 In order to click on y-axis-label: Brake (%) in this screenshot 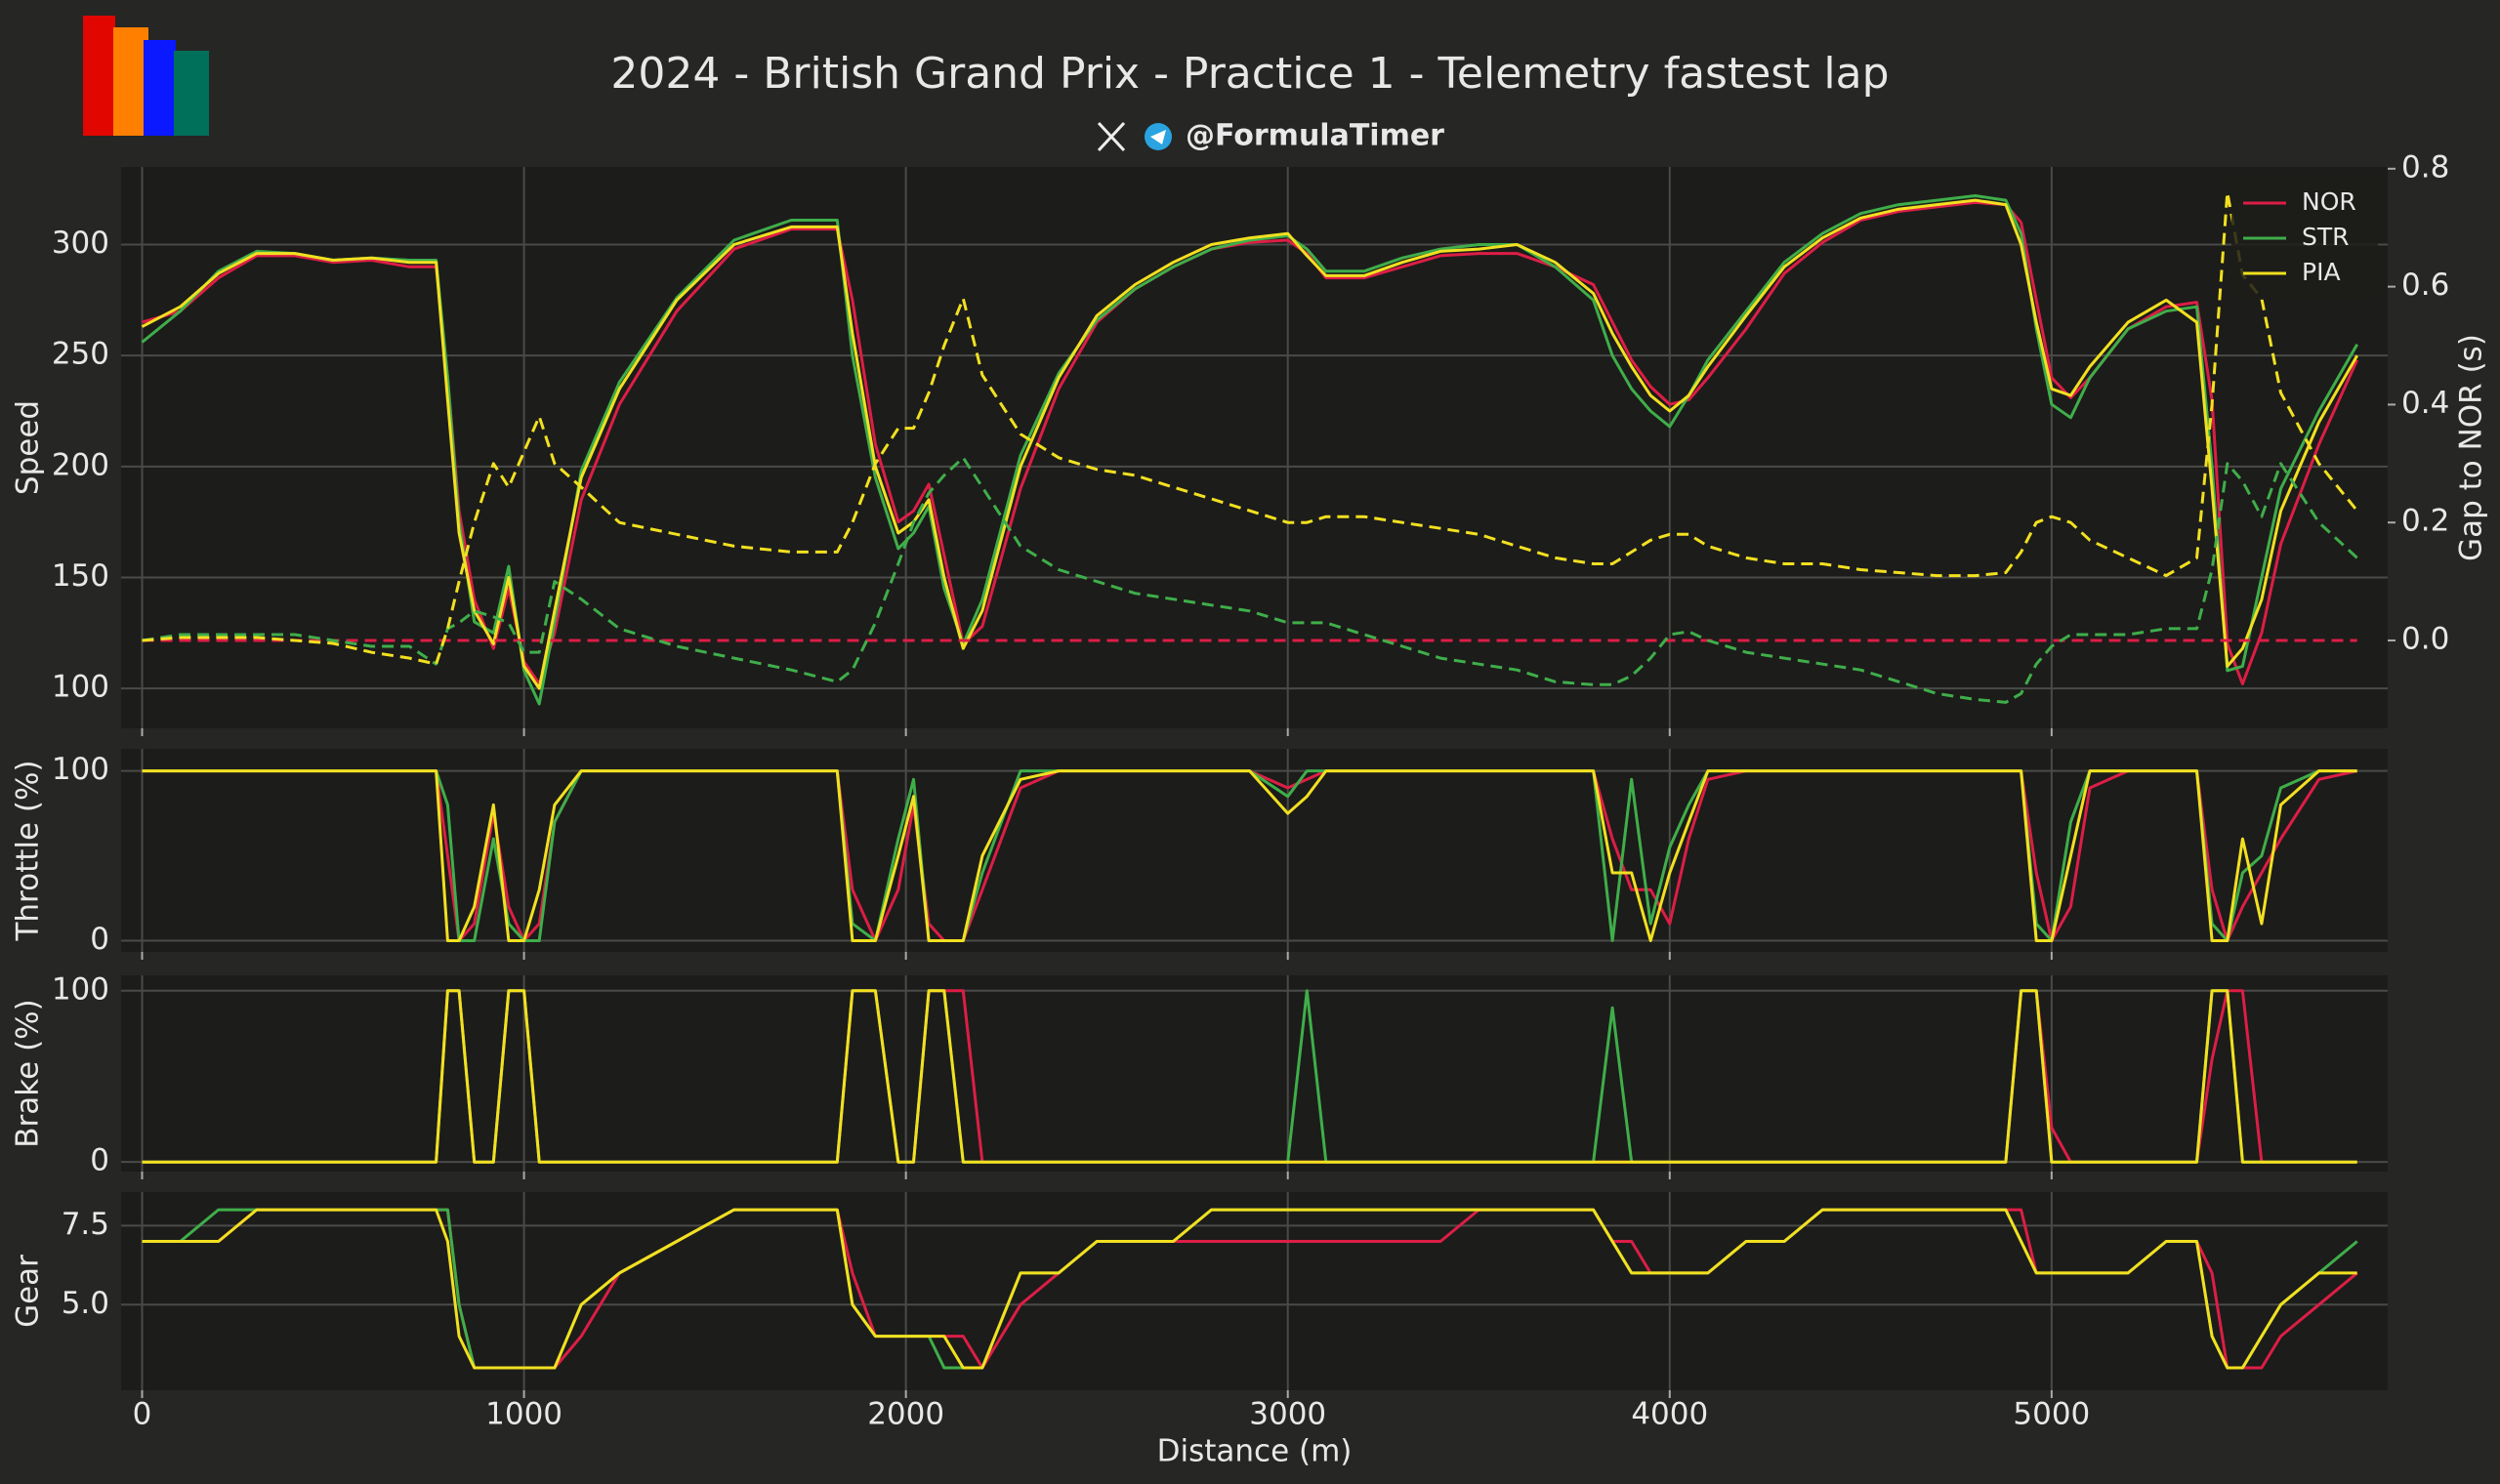, I will do `click(28, 1073)`.